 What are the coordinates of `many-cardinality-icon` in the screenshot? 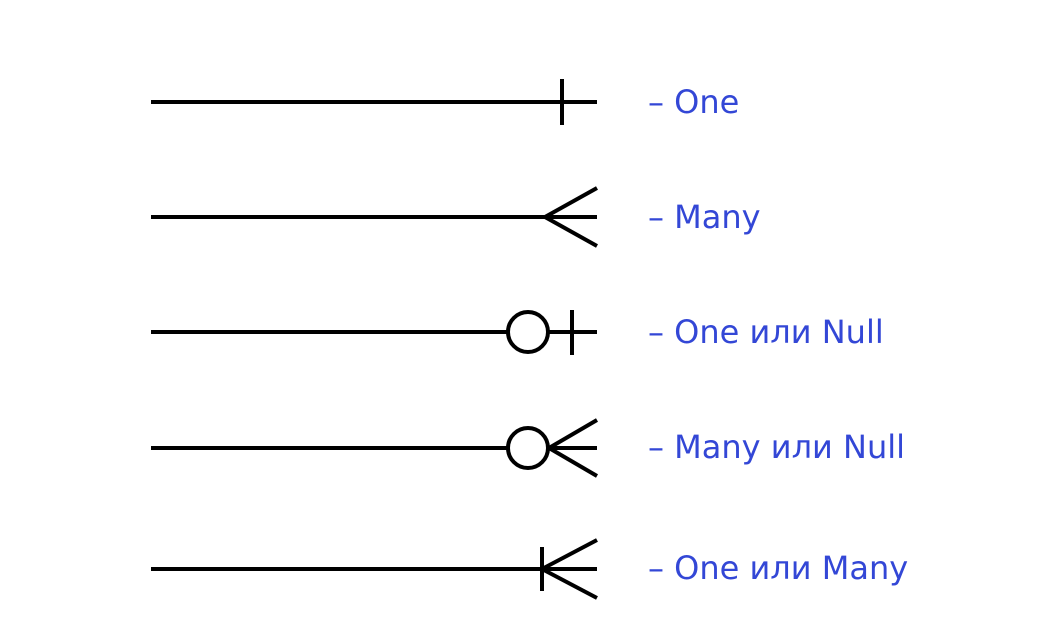 It's located at (374, 217).